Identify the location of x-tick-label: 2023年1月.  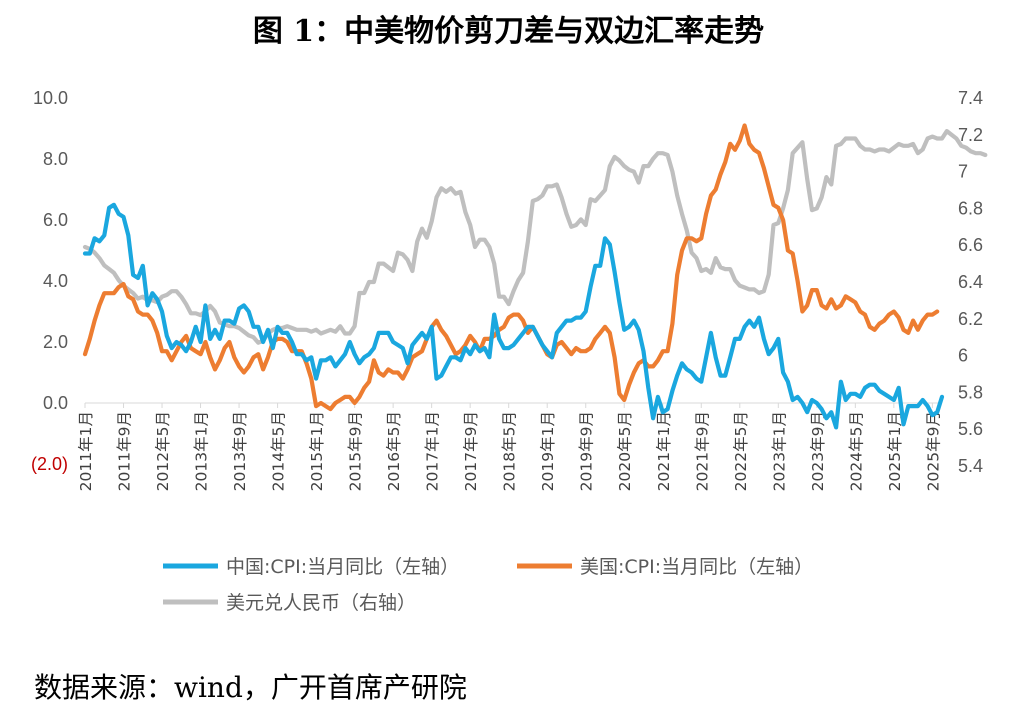
(779, 451).